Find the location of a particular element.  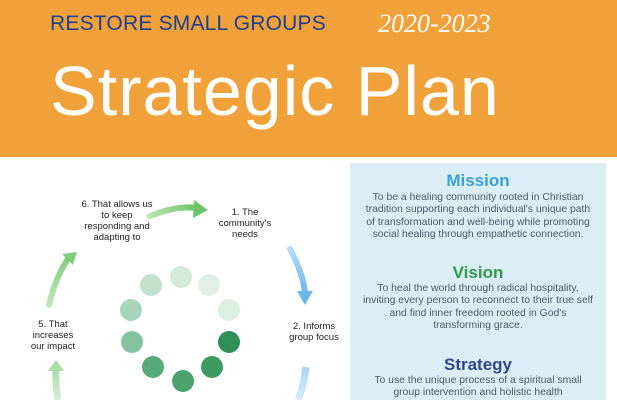

arrow-right is located at coordinates (300, 275).